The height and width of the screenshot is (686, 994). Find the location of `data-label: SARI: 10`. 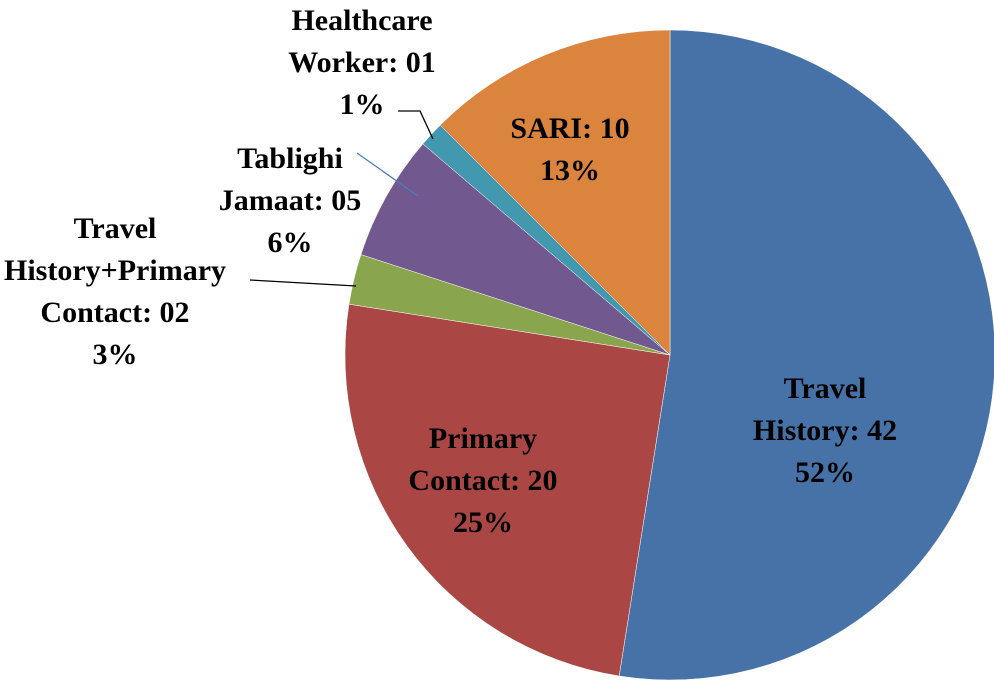

data-label: SARI: 10 is located at coordinates (569, 128).